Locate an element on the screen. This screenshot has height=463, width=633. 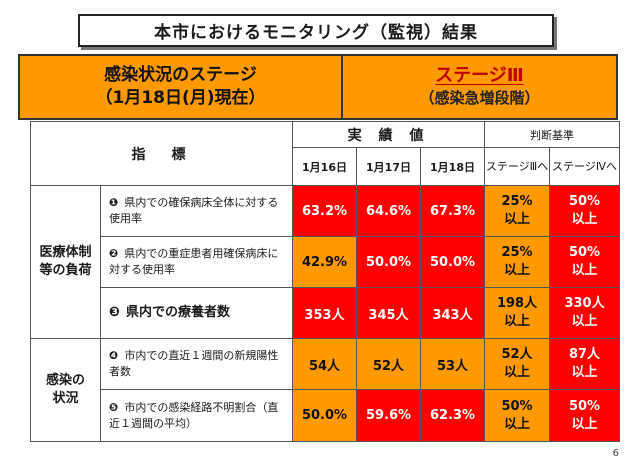
category-medical-line1: 医療体制 is located at coordinates (65, 252).